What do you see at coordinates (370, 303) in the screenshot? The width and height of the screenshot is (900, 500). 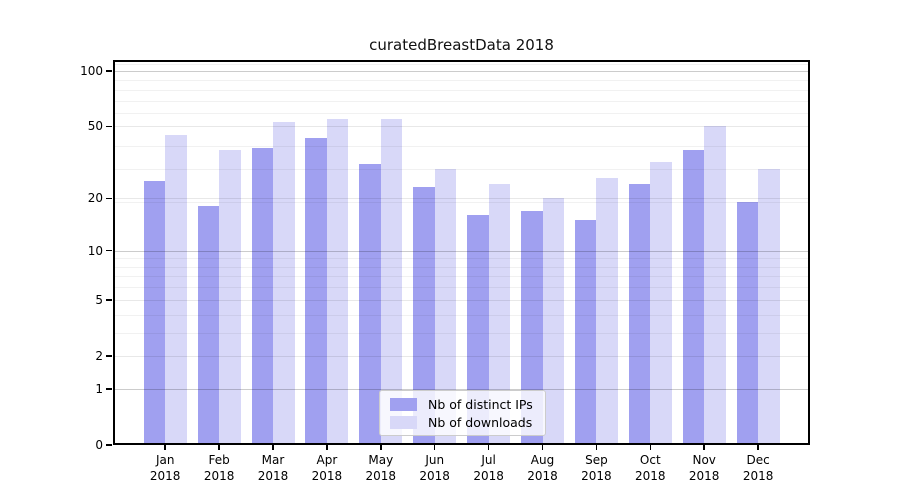 I see `bar-ips-may` at bounding box center [370, 303].